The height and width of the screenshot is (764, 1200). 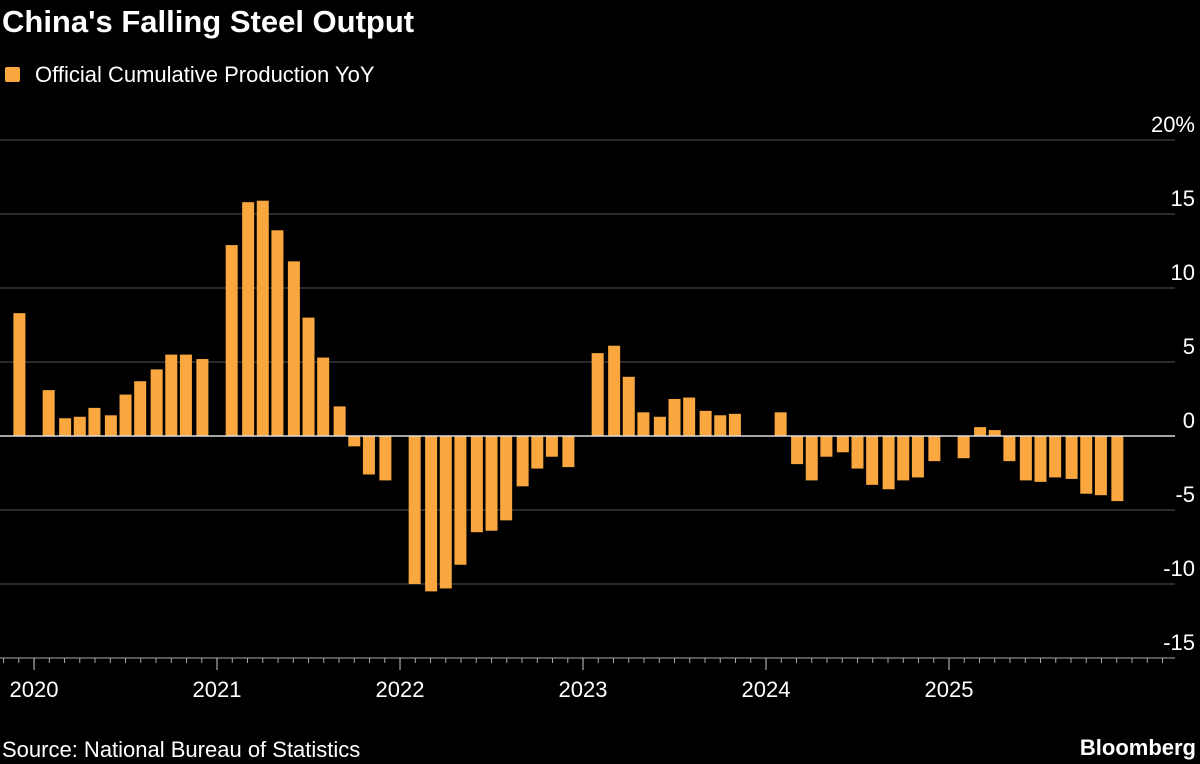 I want to click on y-tick-label: 10, so click(x=1183, y=272).